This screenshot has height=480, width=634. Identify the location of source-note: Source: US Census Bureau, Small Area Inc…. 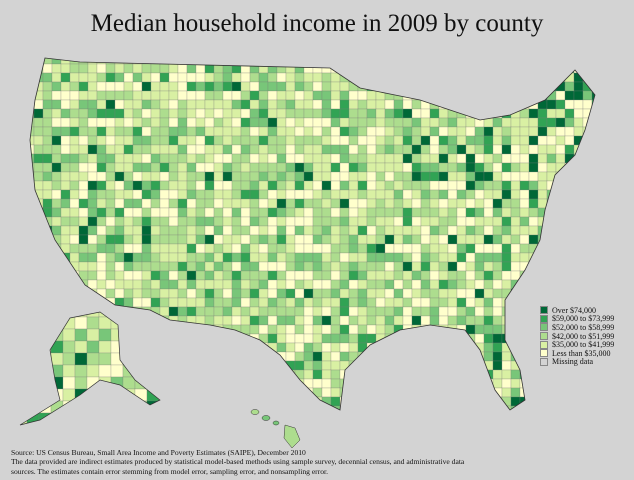
(246, 462).